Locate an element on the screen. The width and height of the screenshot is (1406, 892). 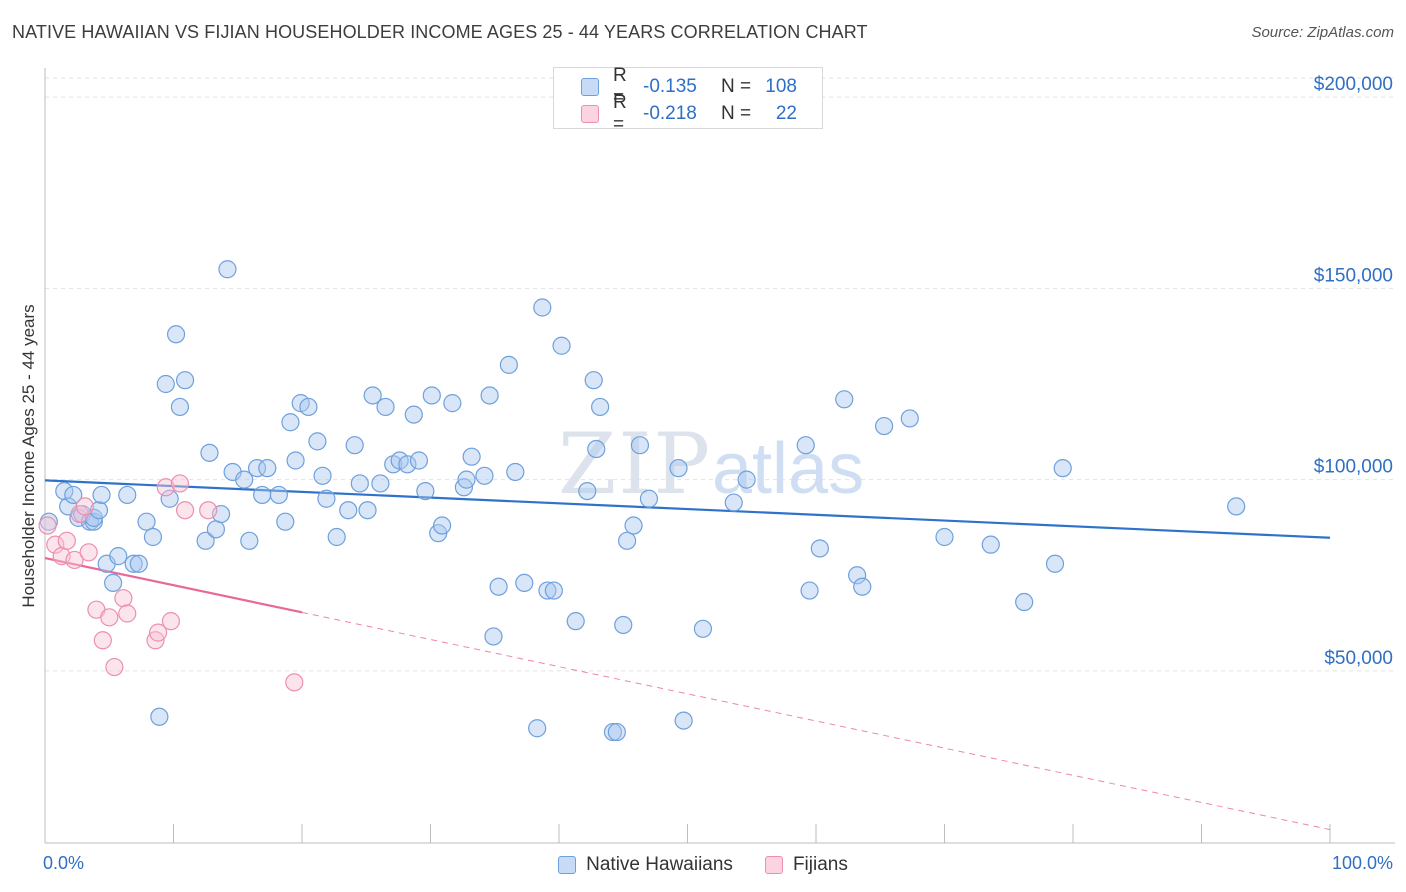
legend-row-fijians: R = -0.218 N = 22 is located at coordinates (675, 113).